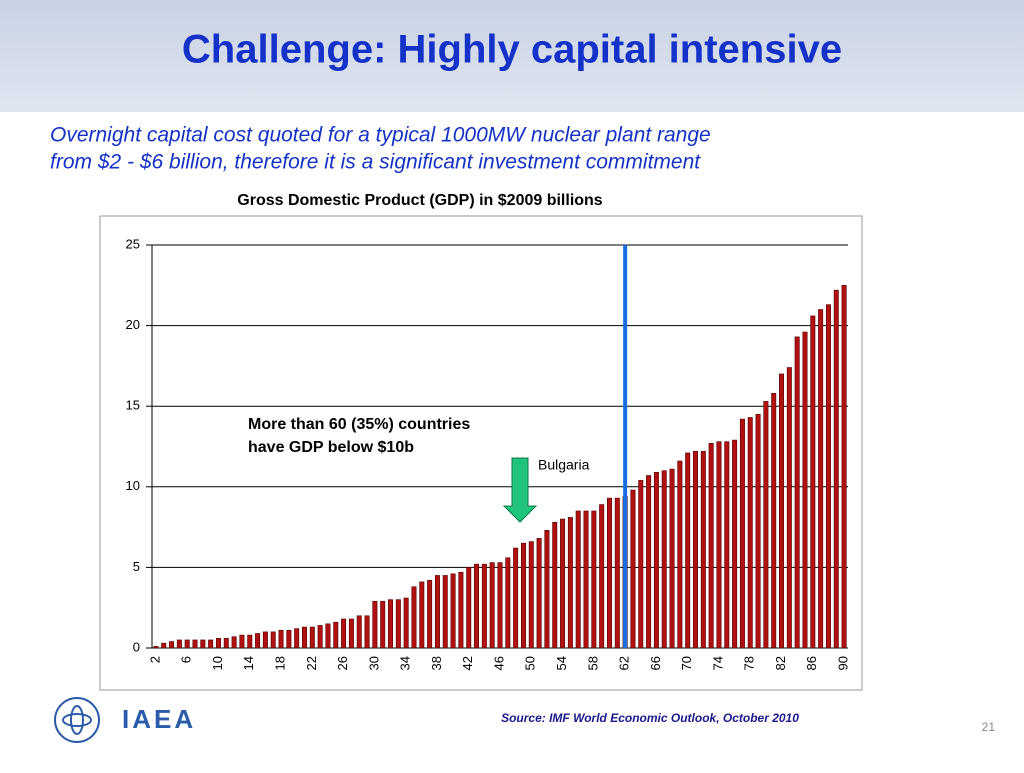 The height and width of the screenshot is (773, 1024). What do you see at coordinates (217, 663) in the screenshot?
I see `x-tick-label: 10` at bounding box center [217, 663].